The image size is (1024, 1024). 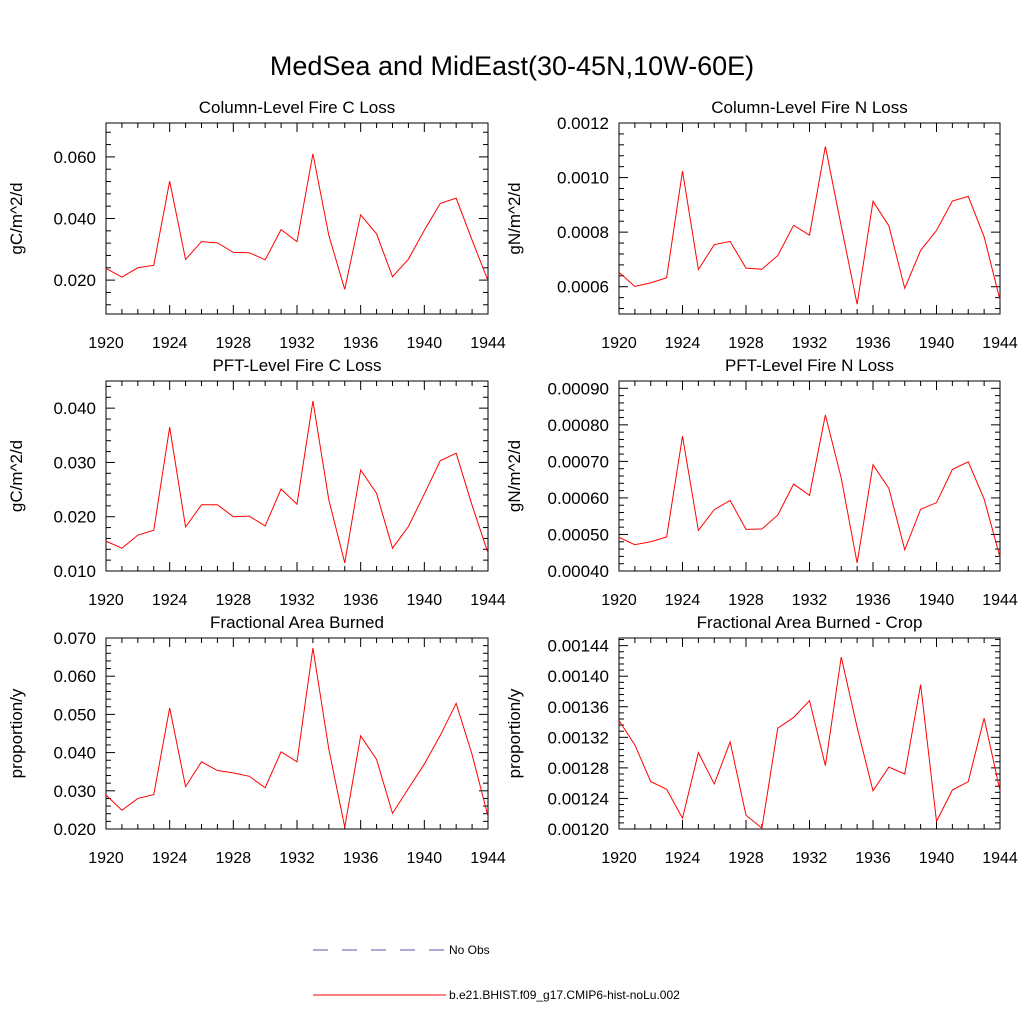 What do you see at coordinates (583, 123) in the screenshot?
I see `y-tick-label: 0.0012` at bounding box center [583, 123].